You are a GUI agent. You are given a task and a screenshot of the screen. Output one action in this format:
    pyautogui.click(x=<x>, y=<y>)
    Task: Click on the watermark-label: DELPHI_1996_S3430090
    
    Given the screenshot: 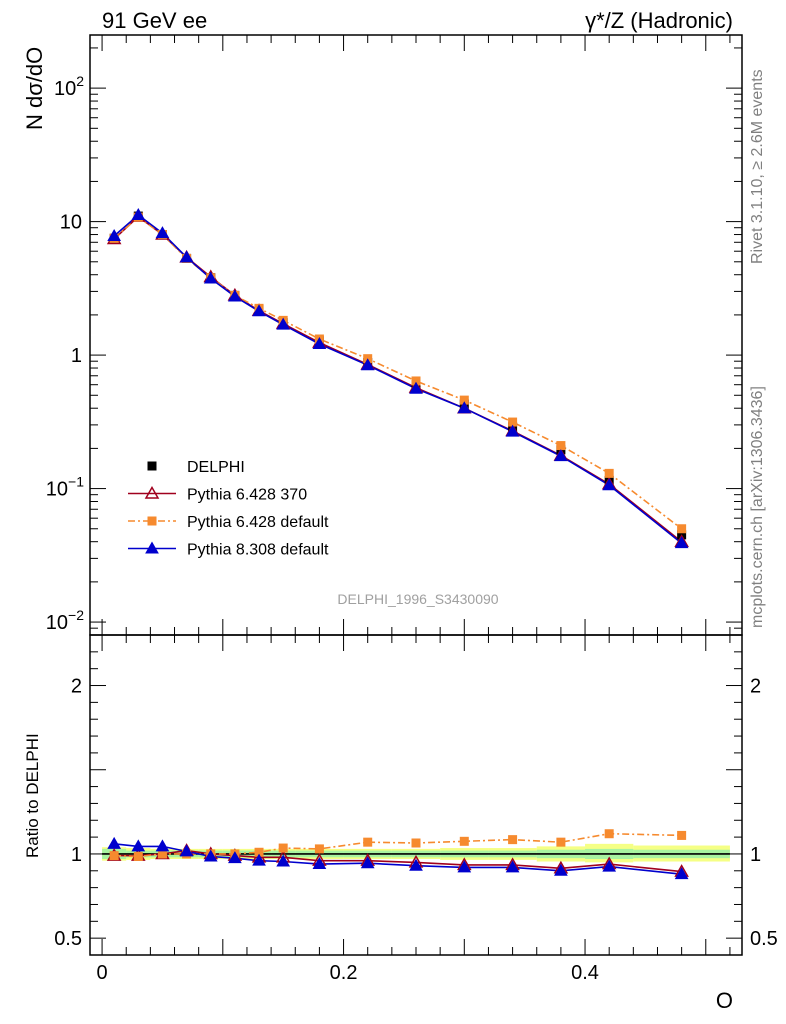 What is the action you would take?
    pyautogui.click(x=417, y=599)
    